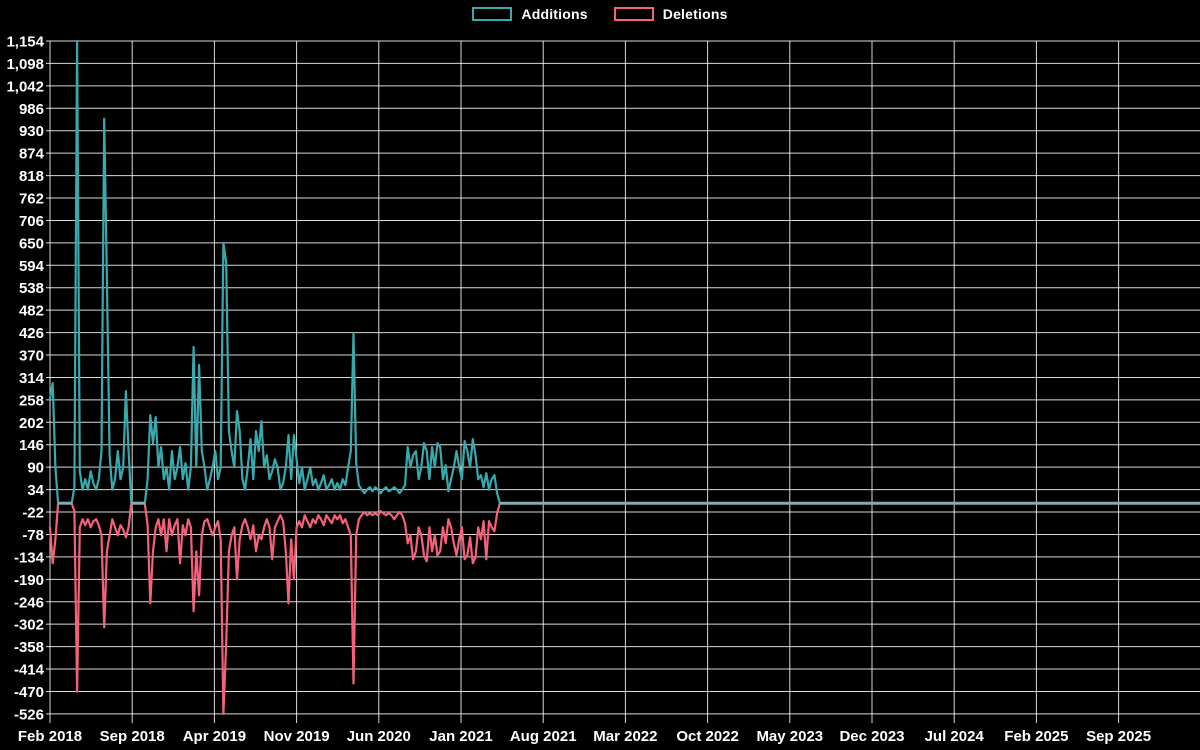 The image size is (1200, 750). I want to click on y-axis-tick-label: -414, so click(29, 670).